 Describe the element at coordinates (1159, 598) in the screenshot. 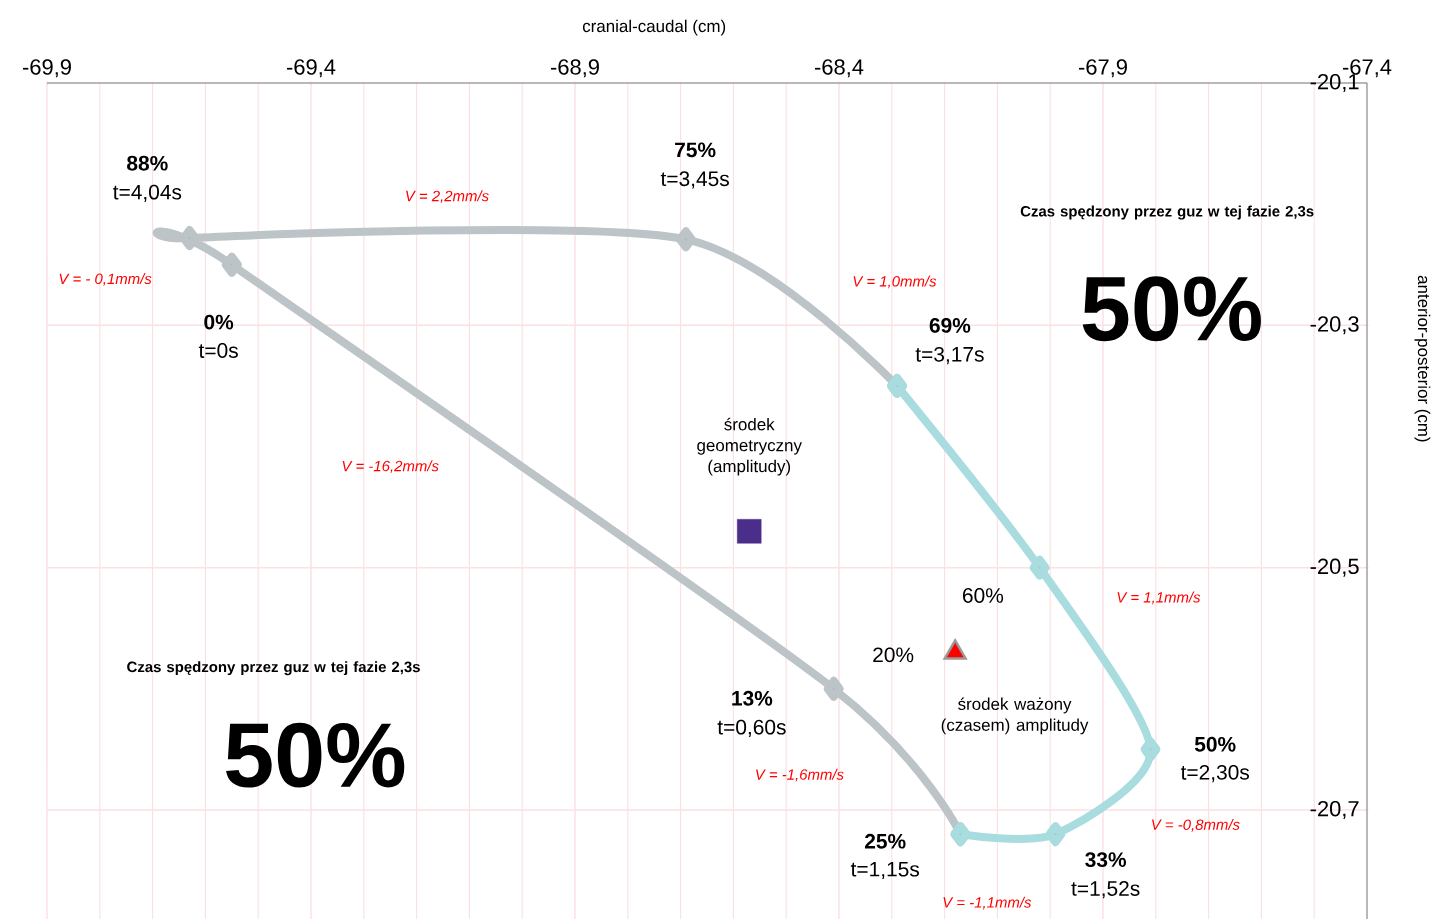

I see `annotation: V = 1,1mm/s` at that location.